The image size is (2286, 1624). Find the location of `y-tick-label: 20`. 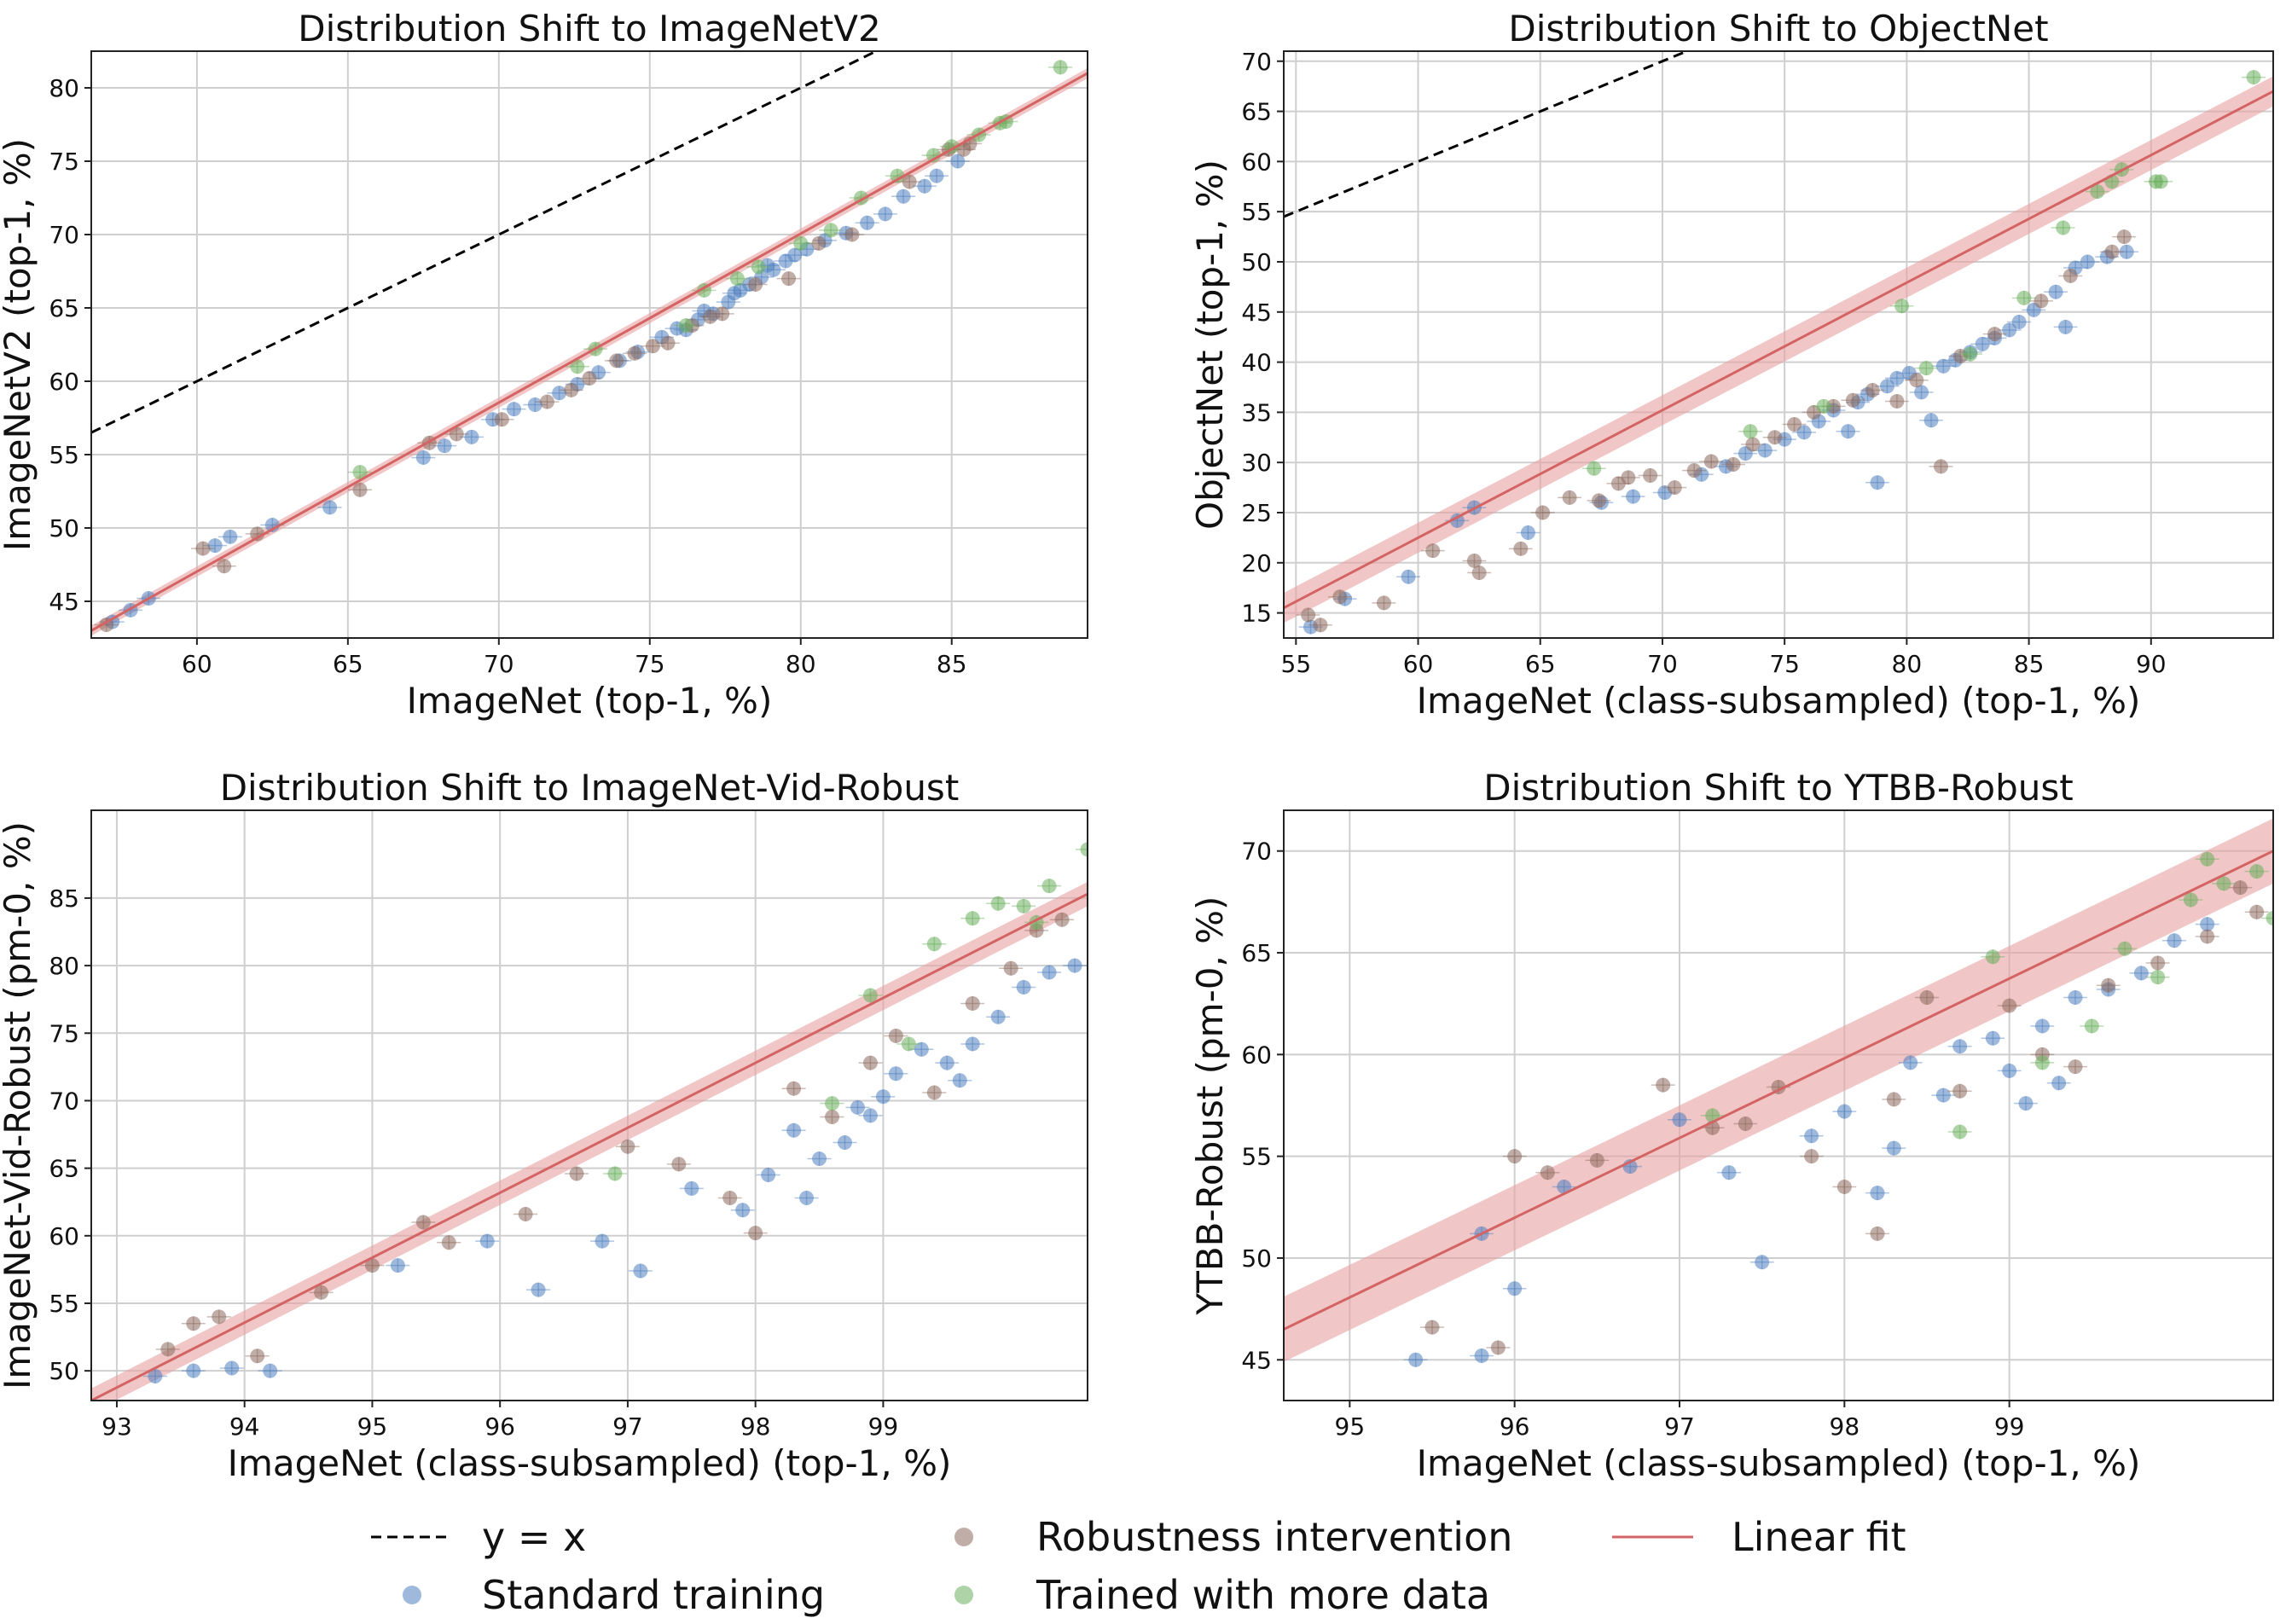

y-tick-label: 20 is located at coordinates (1256, 563).